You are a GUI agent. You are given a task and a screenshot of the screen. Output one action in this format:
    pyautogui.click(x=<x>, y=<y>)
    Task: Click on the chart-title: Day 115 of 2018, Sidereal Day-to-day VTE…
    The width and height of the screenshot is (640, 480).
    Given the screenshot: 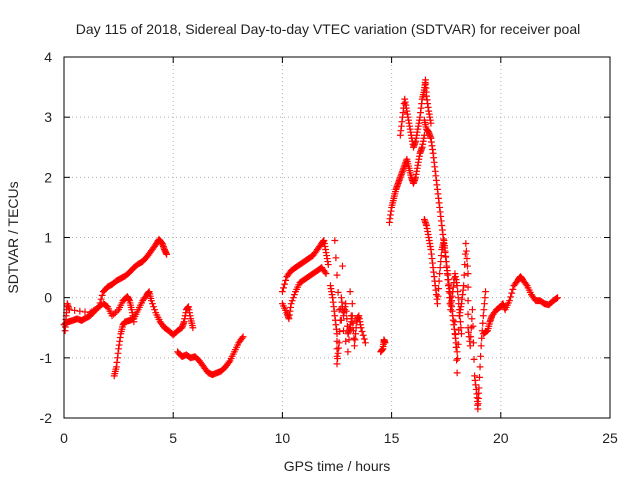 What is the action you would take?
    pyautogui.click(x=328, y=29)
    